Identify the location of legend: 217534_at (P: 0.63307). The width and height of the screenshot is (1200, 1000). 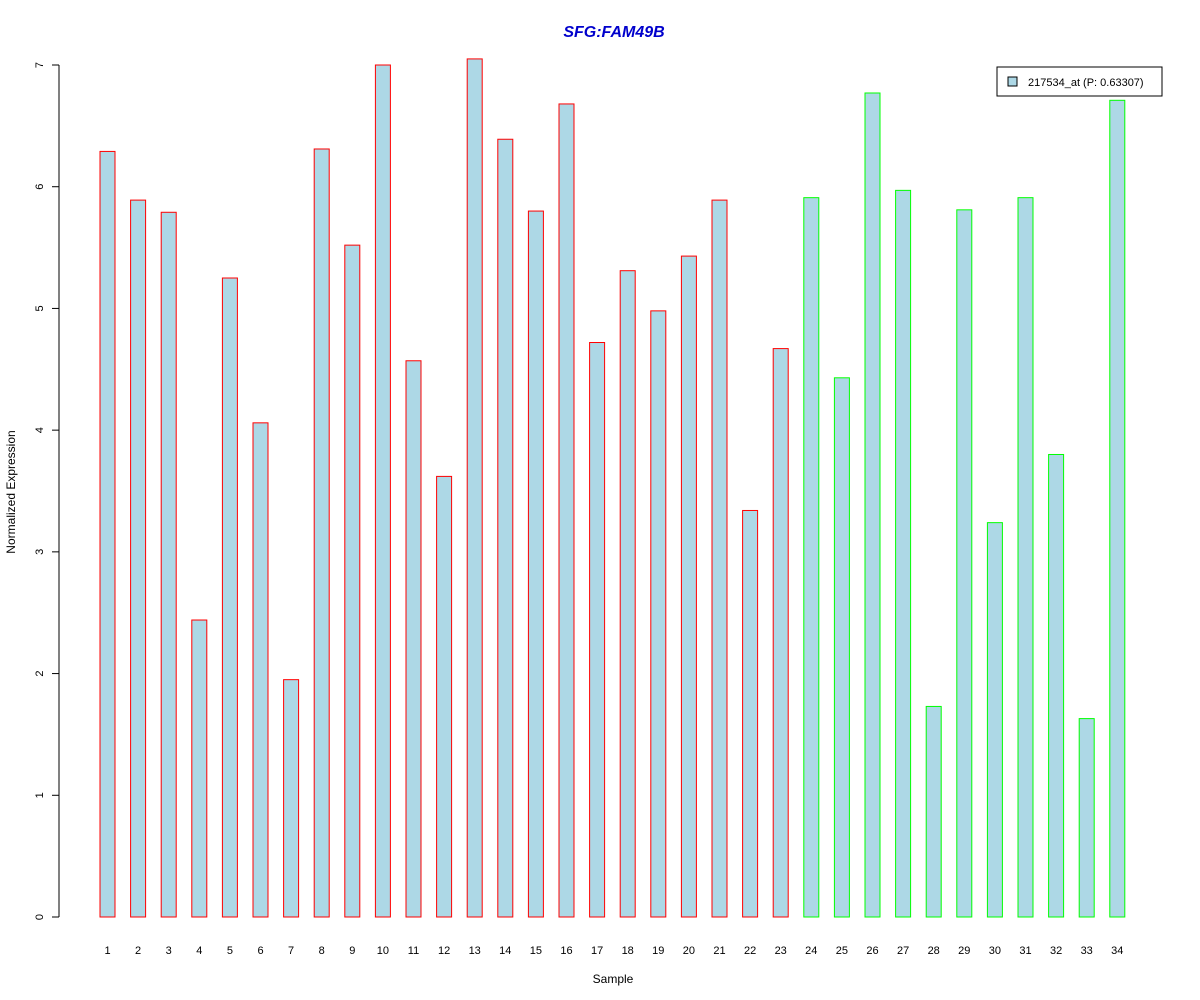
(1079, 81).